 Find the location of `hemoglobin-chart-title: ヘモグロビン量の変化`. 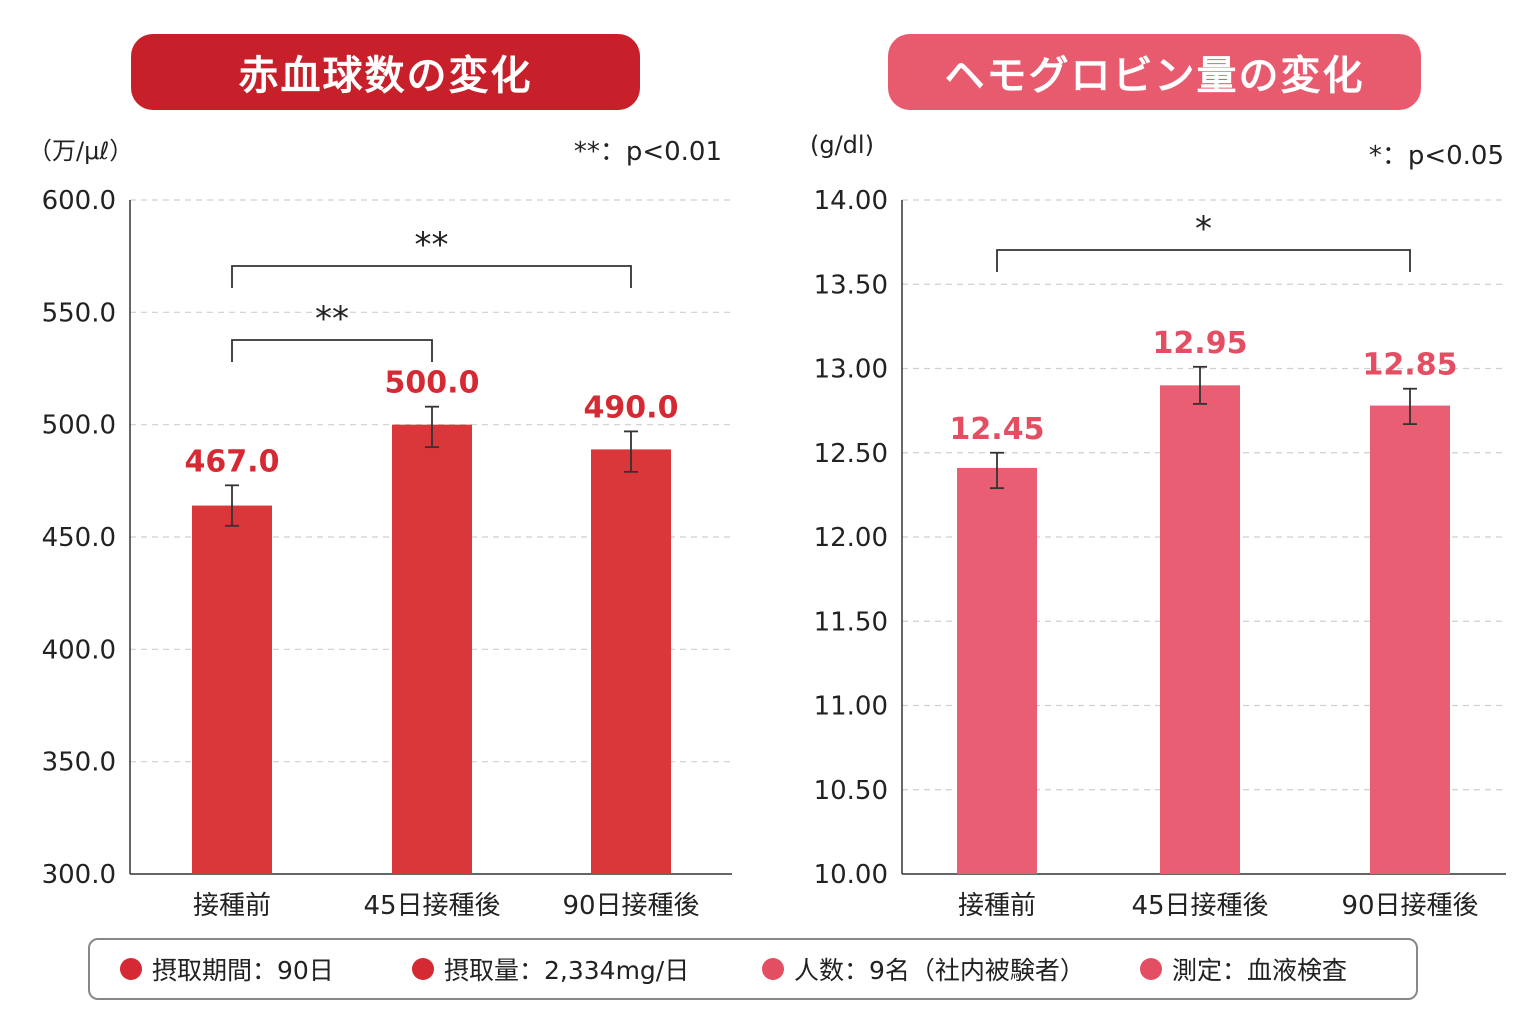

hemoglobin-chart-title: ヘモグロビン量の変化 is located at coordinates (1154, 72).